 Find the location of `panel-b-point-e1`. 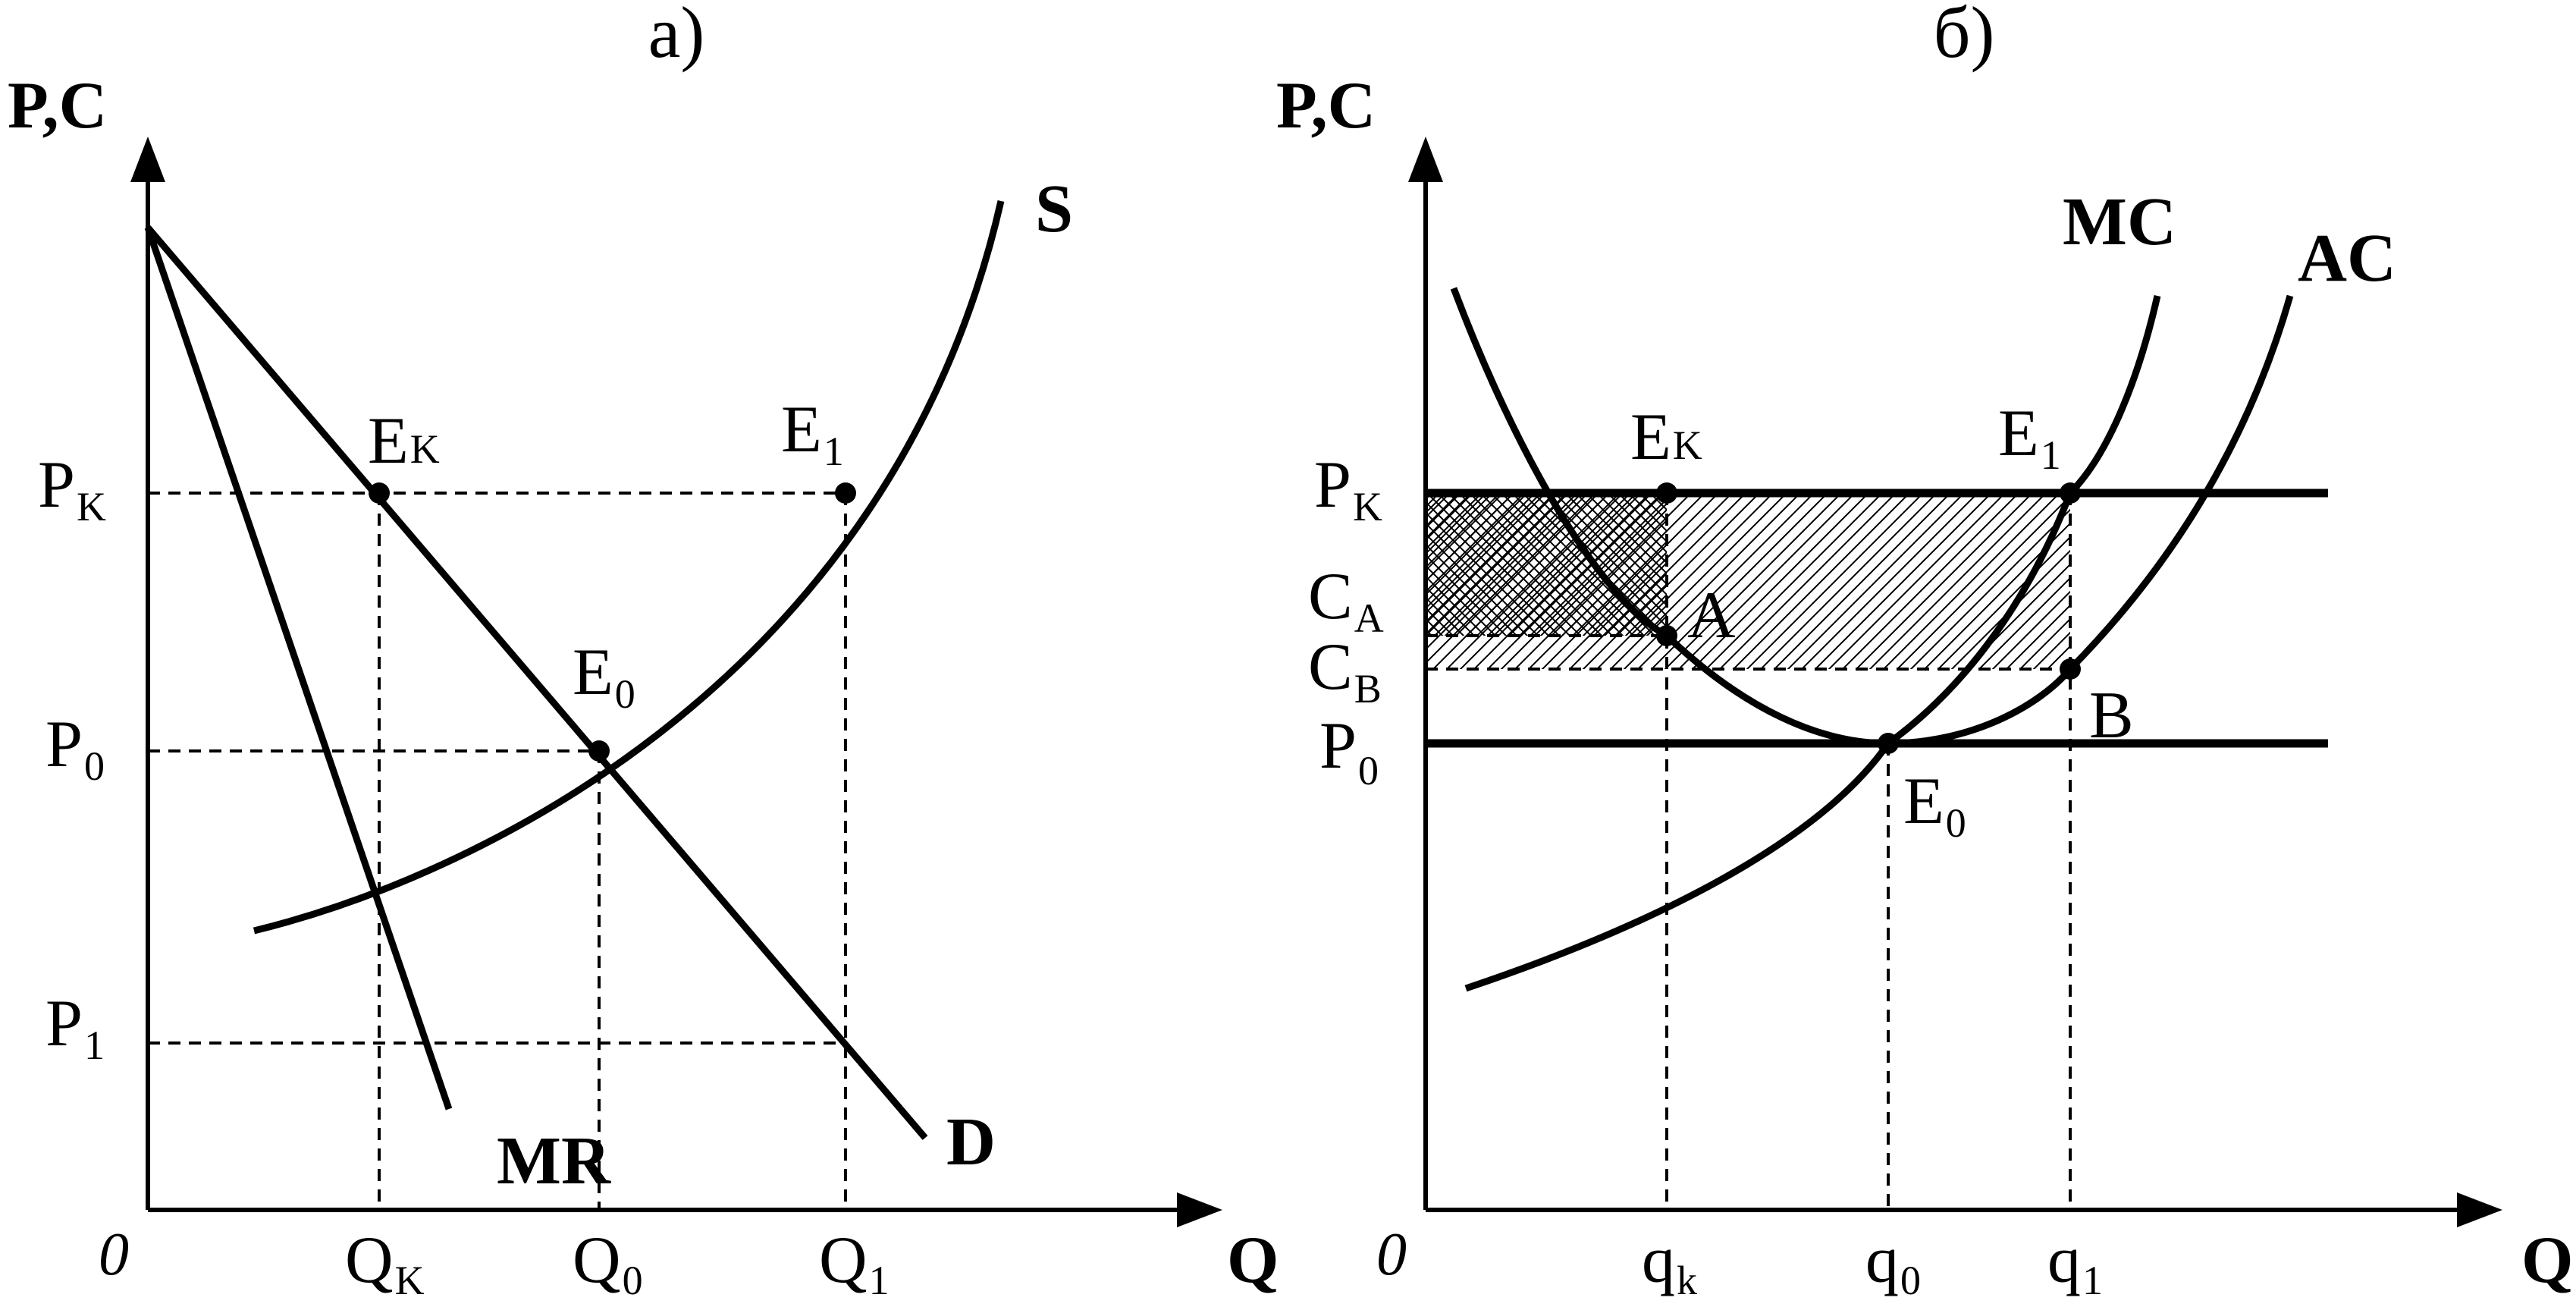

panel-b-point-e1 is located at coordinates (2070, 493).